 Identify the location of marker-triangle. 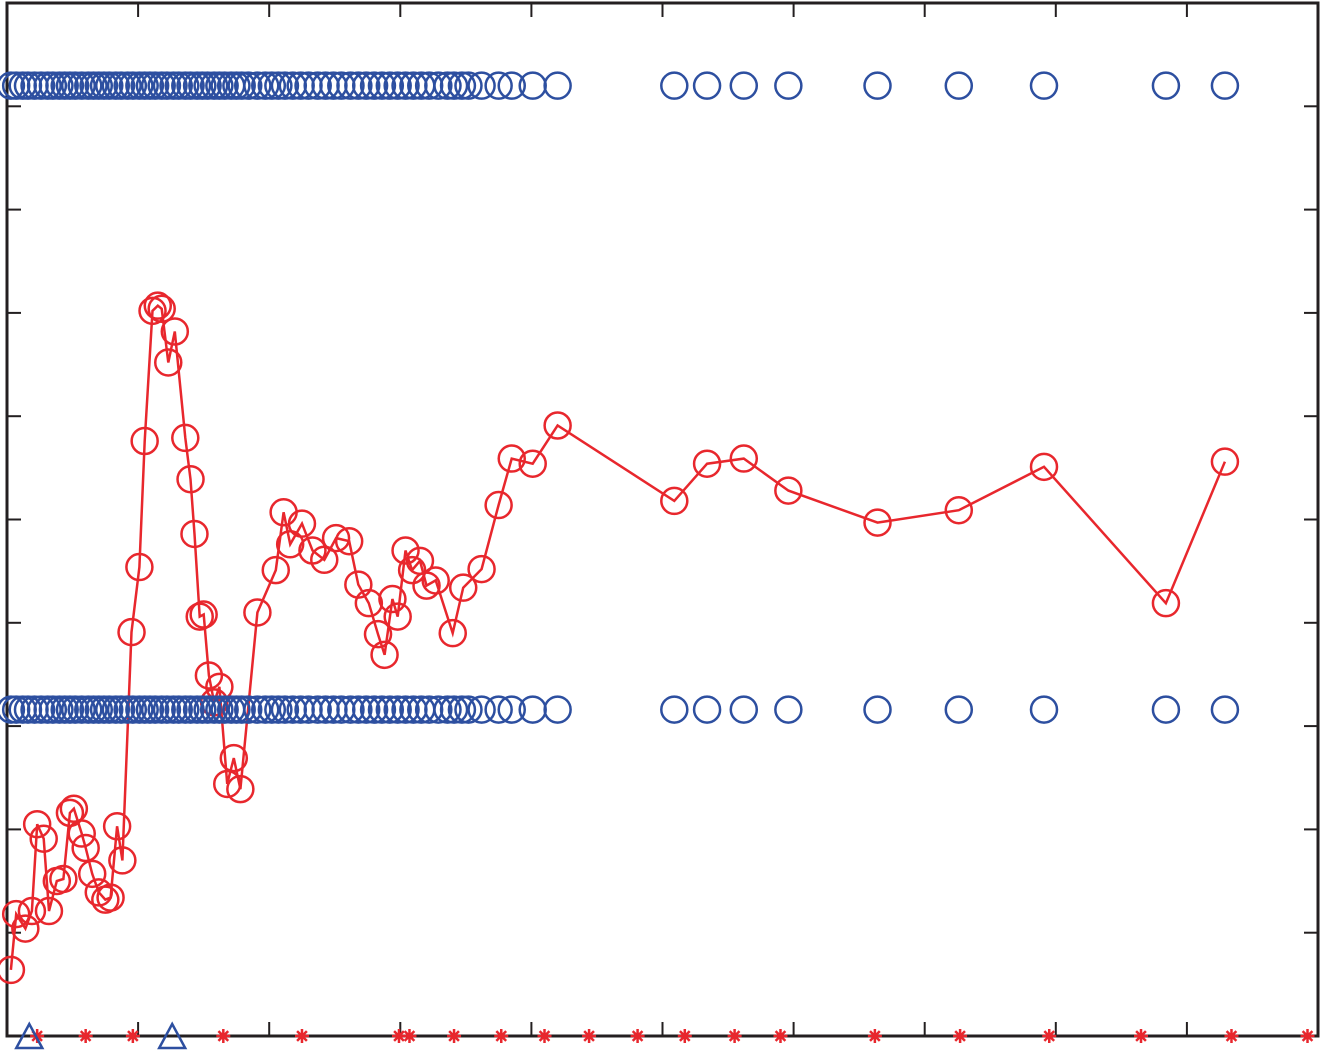
(172, 1035).